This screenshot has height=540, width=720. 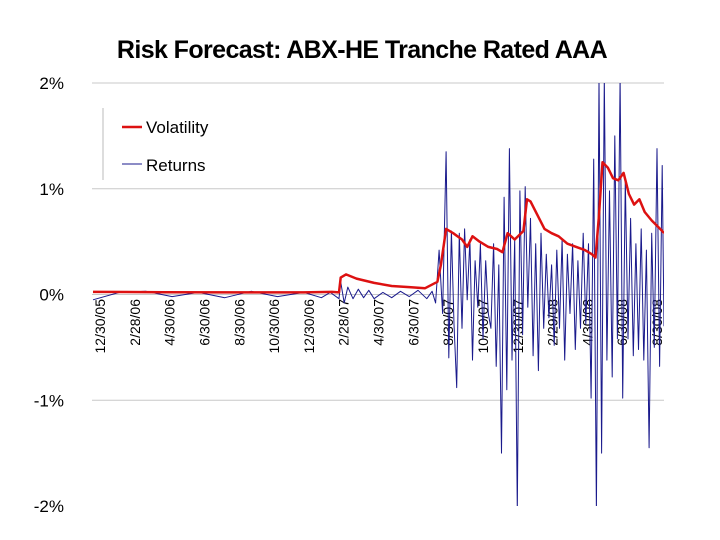 I want to click on x-tick-label: 4/30/07, so click(x=379, y=322).